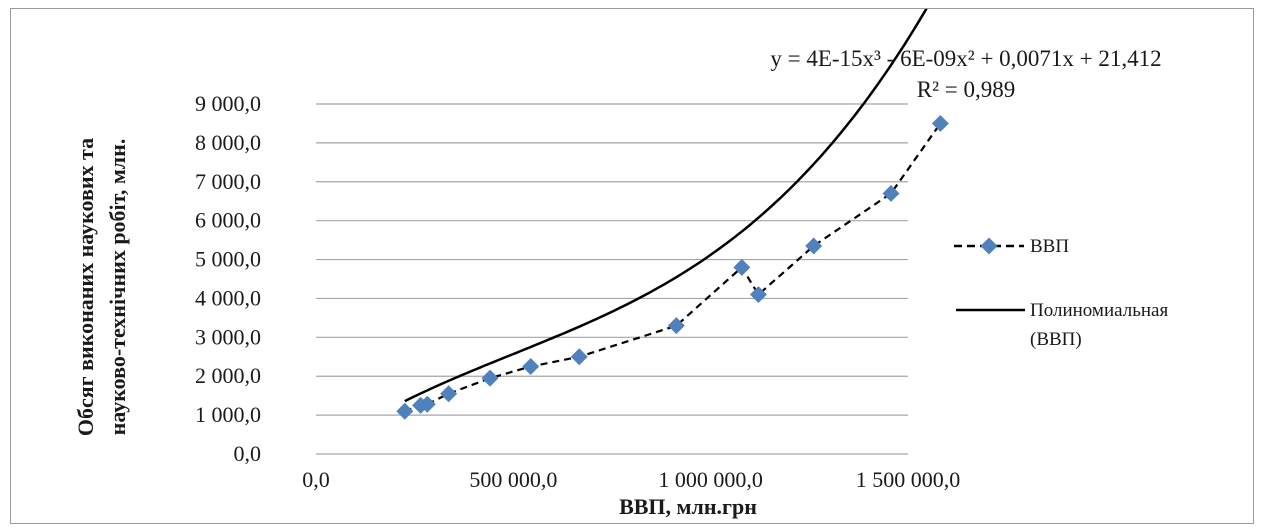 The height and width of the screenshot is (530, 1265). Describe the element at coordinates (1056, 339) in the screenshot. I see `legend-trendline-label-line2: (ВВП)` at that location.